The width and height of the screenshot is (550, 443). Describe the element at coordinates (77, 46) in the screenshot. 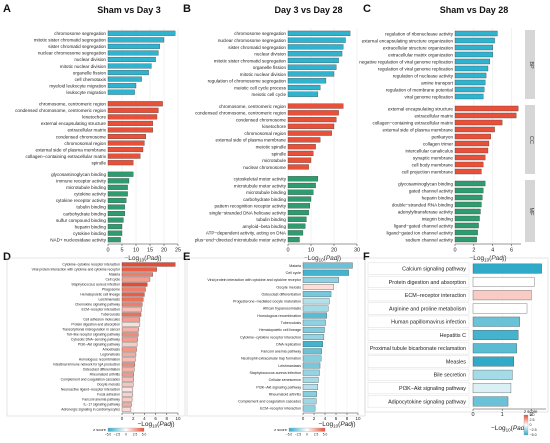

I see `term-label: sister chromatid segregation` at that location.